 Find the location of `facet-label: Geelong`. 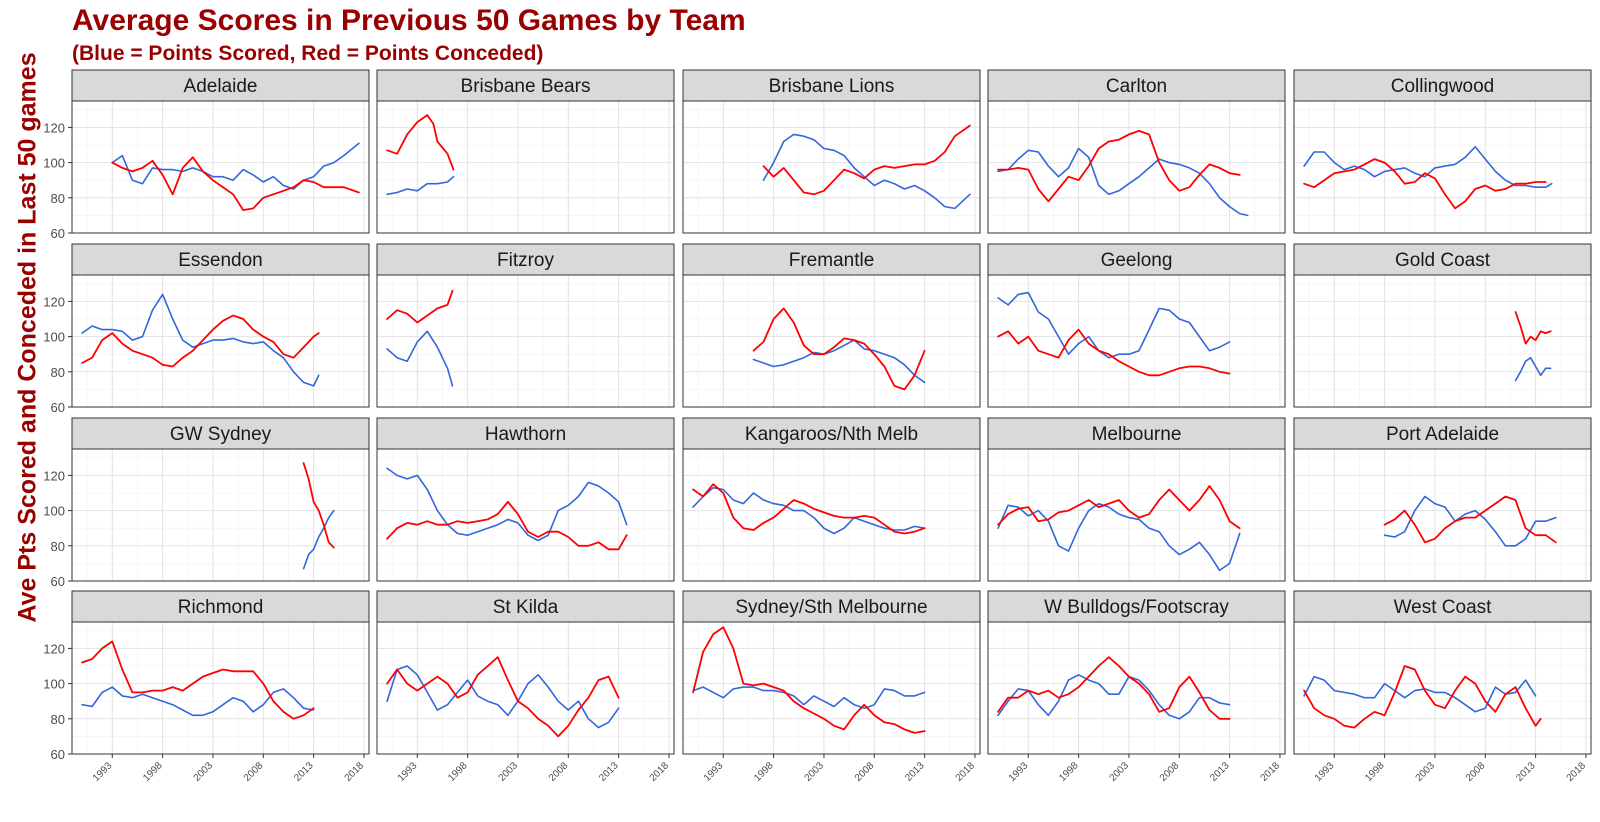

facet-label: Geelong is located at coordinates (1137, 260).